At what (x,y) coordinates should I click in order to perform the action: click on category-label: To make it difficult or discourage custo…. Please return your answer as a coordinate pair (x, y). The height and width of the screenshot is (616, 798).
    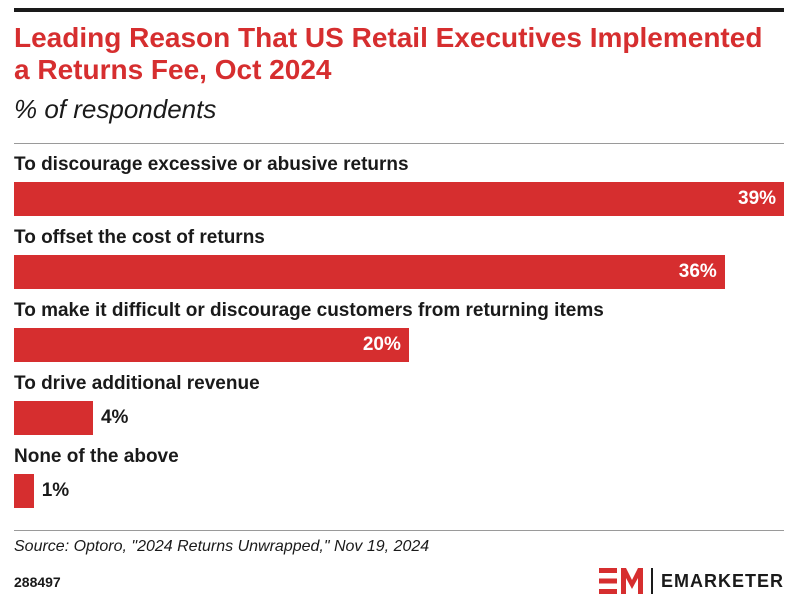
    Looking at the image, I should click on (309, 310).